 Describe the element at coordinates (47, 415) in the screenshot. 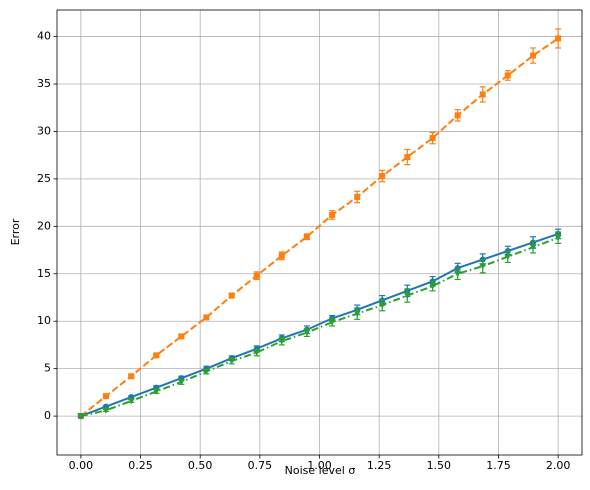

I see `y-tick-label: 0` at that location.